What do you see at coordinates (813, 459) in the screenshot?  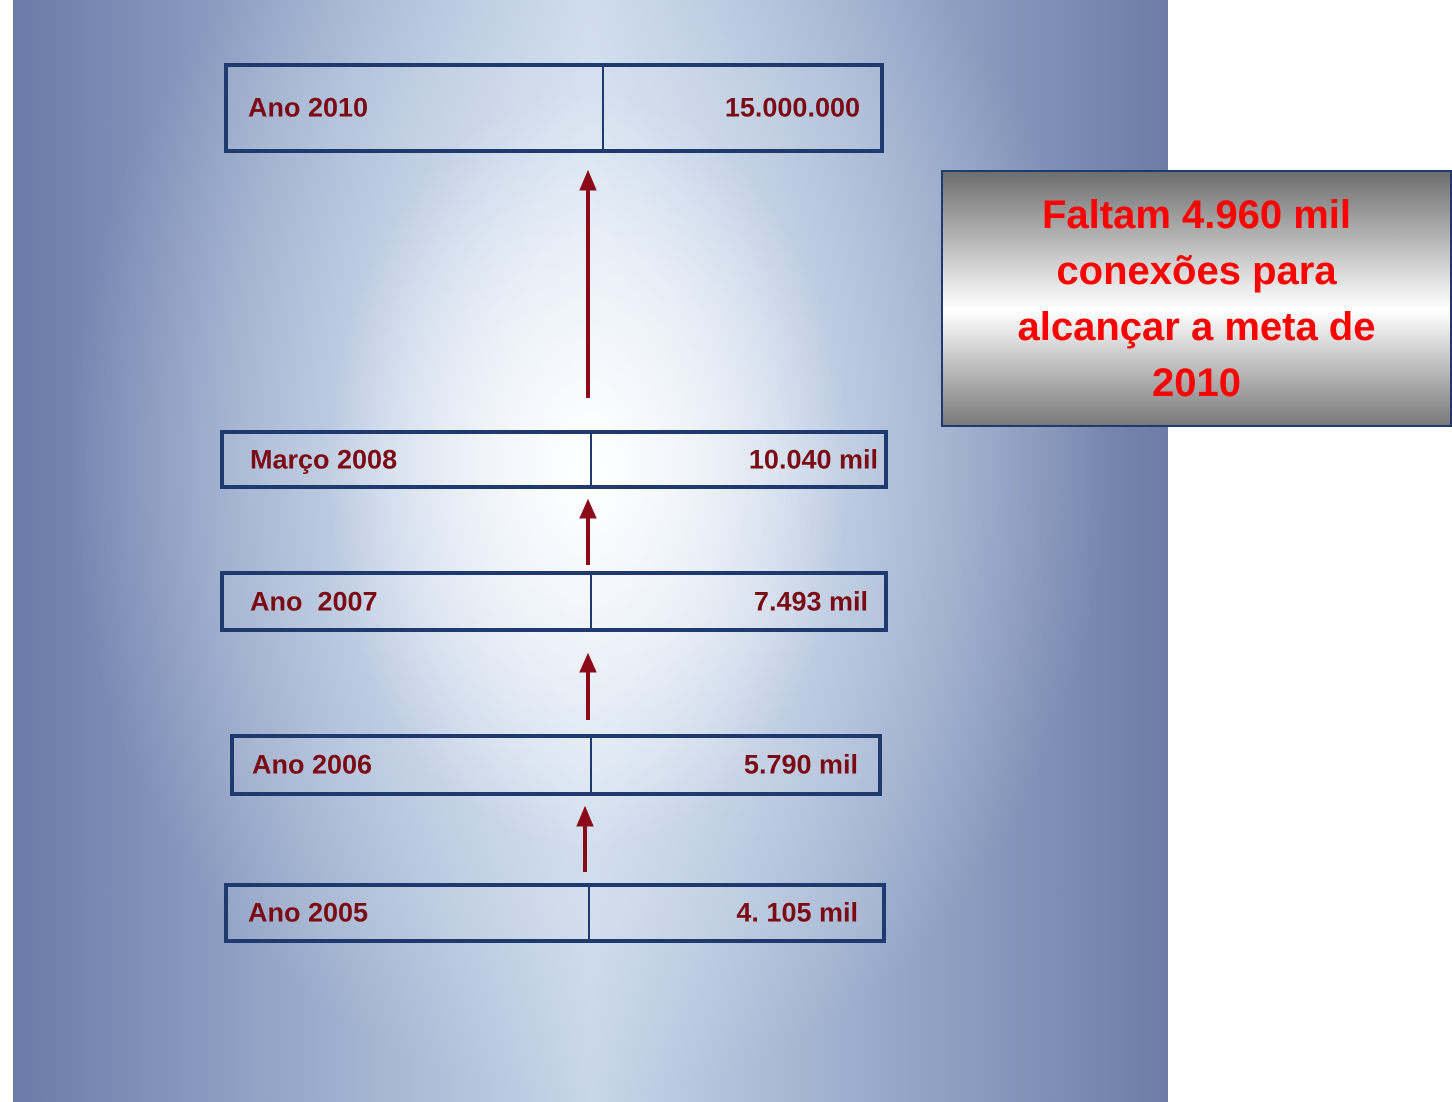 I see `row-value: 10.040 mil` at bounding box center [813, 459].